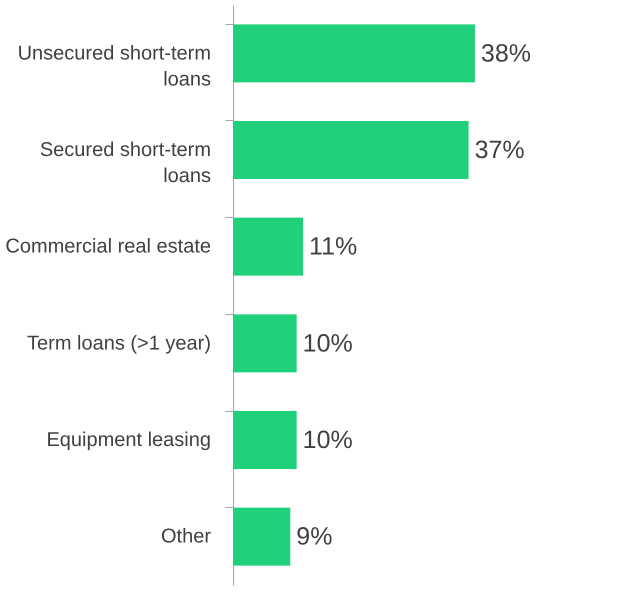 The height and width of the screenshot is (594, 644). What do you see at coordinates (128, 440) in the screenshot?
I see `y-tick-label: Equipment leasing` at bounding box center [128, 440].